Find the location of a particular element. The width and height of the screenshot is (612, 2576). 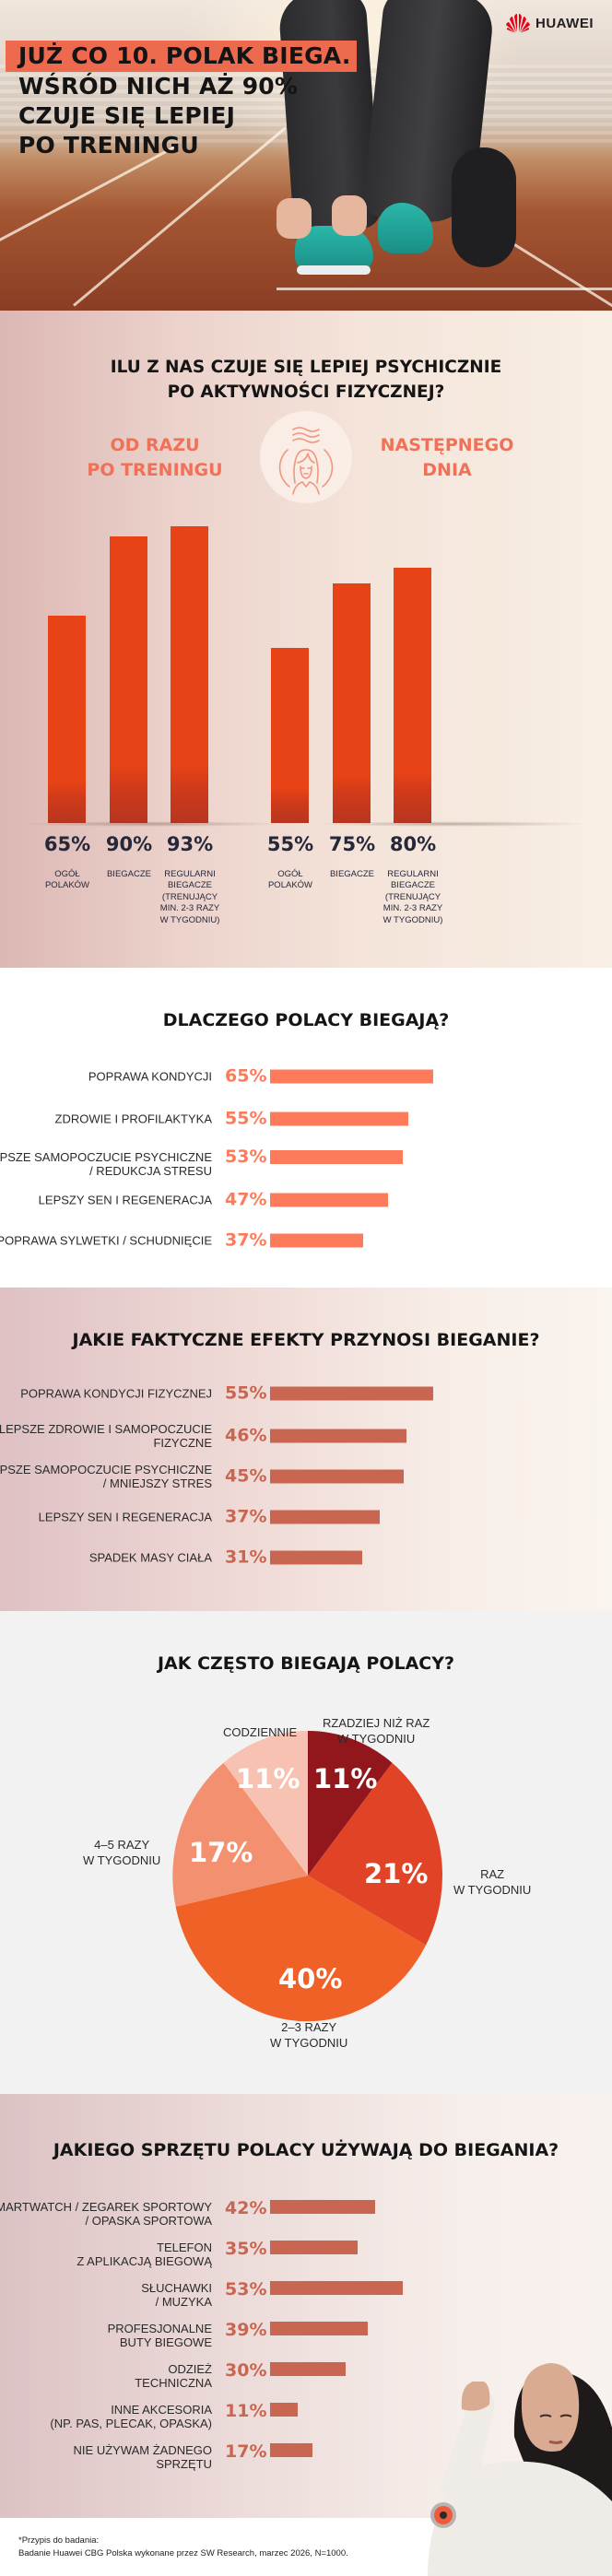

bar-immediately-regular-runners is located at coordinates (189, 674).